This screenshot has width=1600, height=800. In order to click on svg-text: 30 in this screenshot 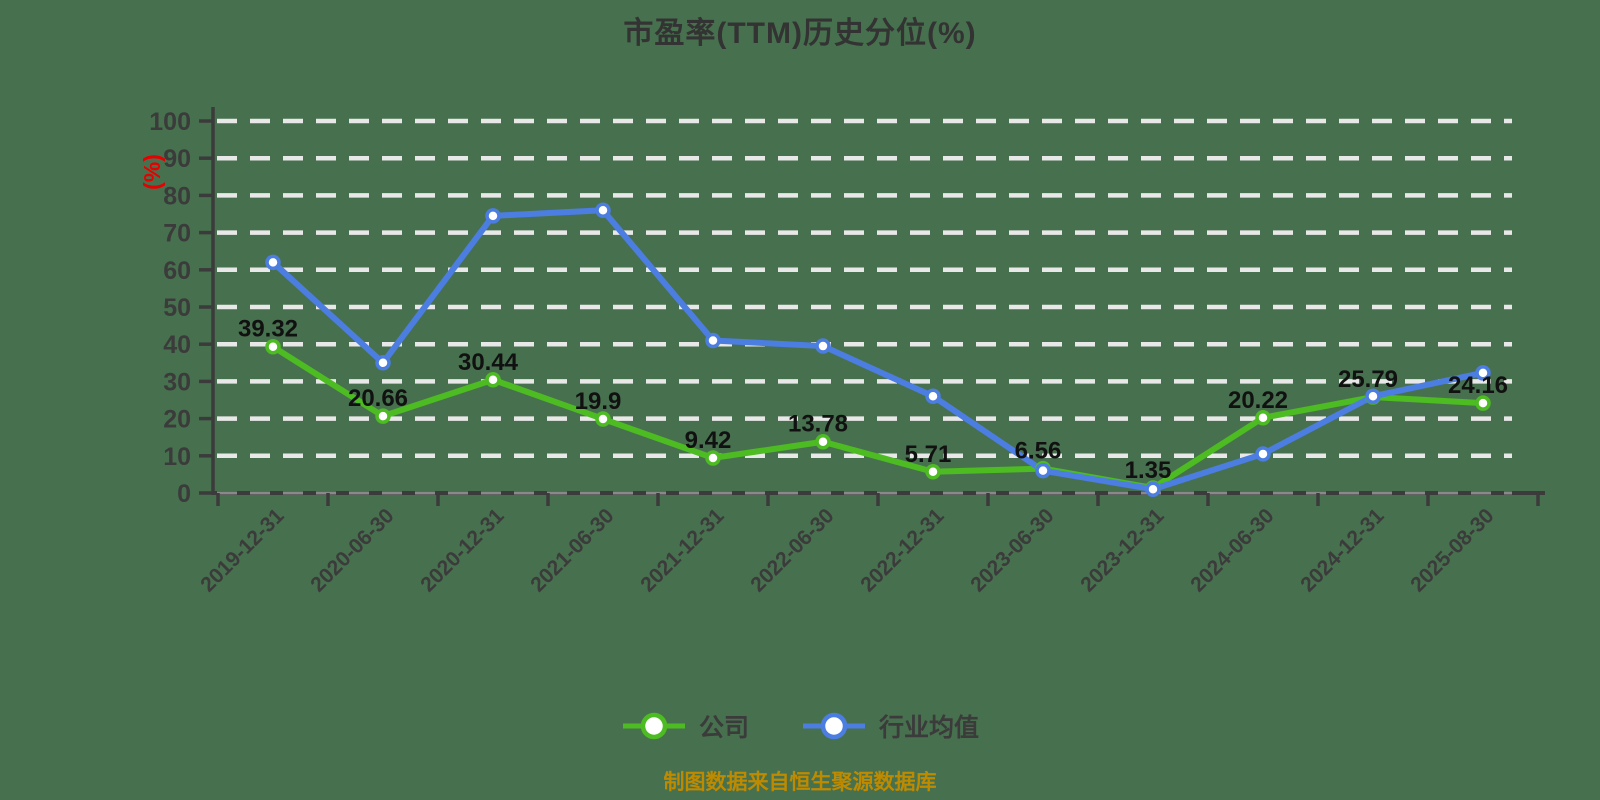, I will do `click(177, 382)`.